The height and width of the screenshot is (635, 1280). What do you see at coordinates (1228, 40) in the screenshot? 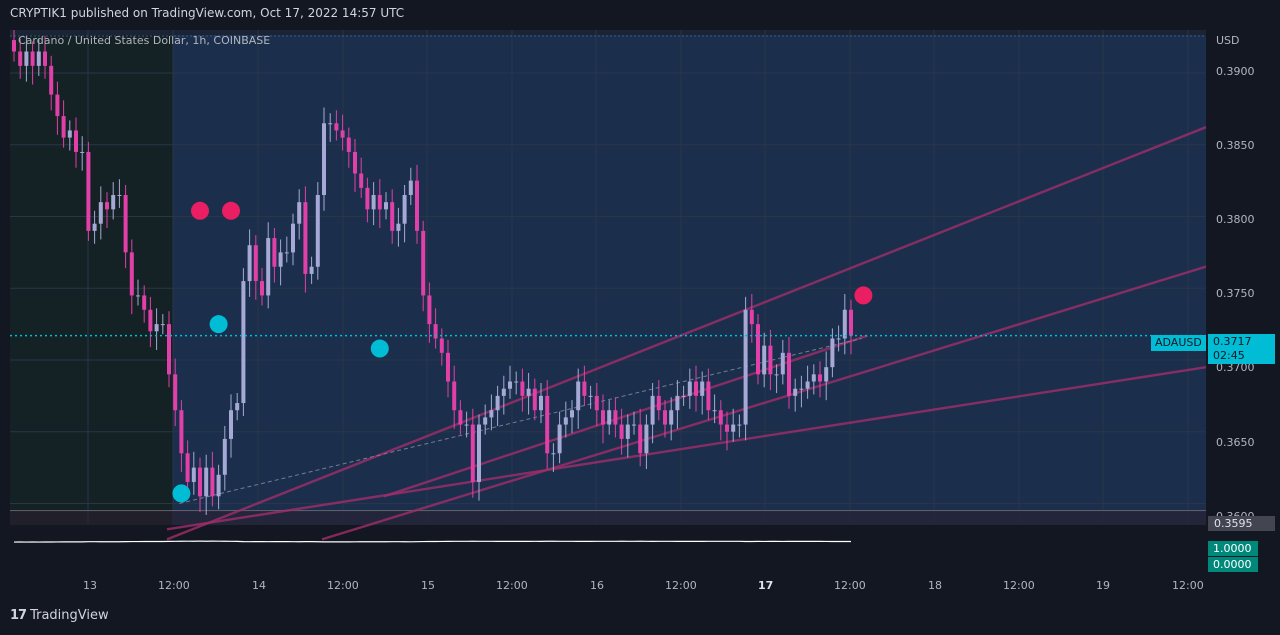
I see `currency-label: USD` at bounding box center [1228, 40].